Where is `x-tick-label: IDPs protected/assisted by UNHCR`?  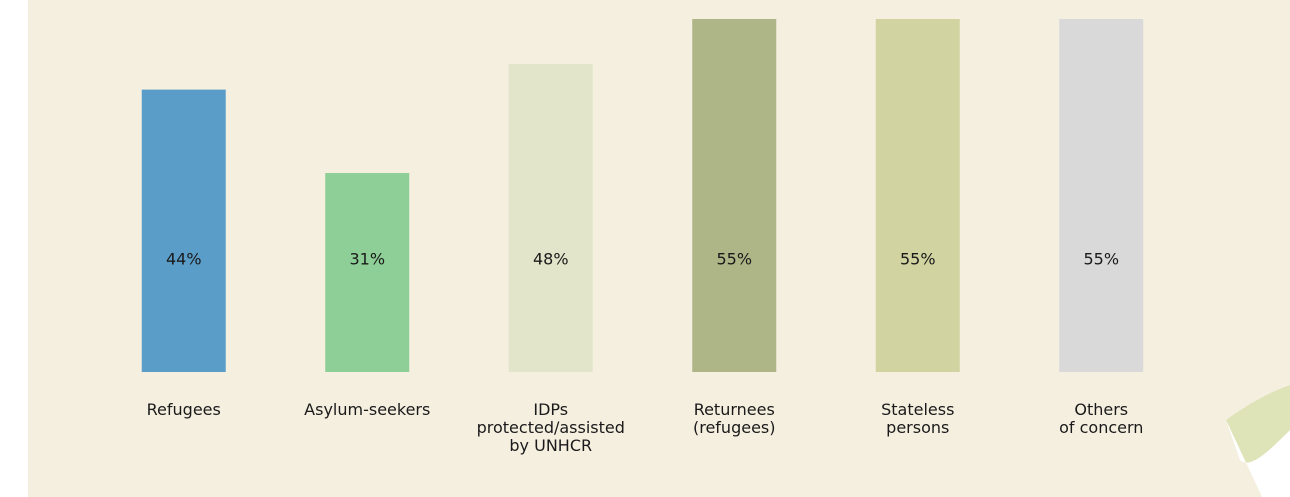 x-tick-label: IDPs protected/assisted by UNHCR is located at coordinates (551, 427).